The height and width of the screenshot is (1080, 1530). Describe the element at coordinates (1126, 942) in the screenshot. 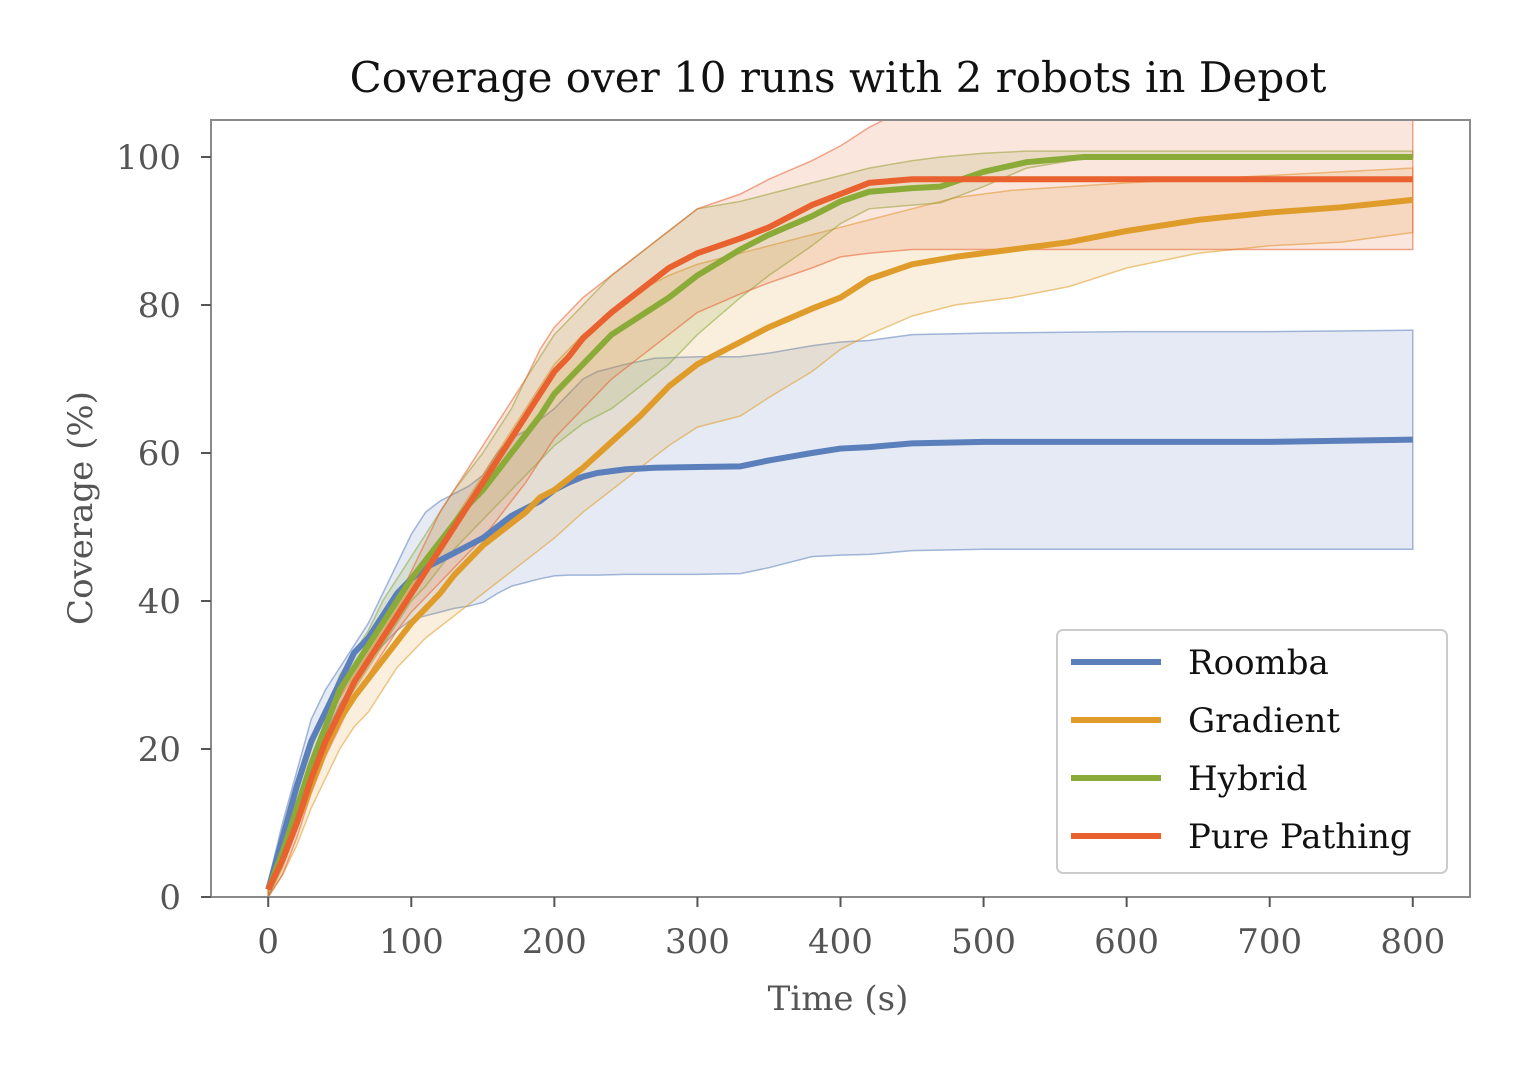

I see `x-tick-label: 600` at that location.